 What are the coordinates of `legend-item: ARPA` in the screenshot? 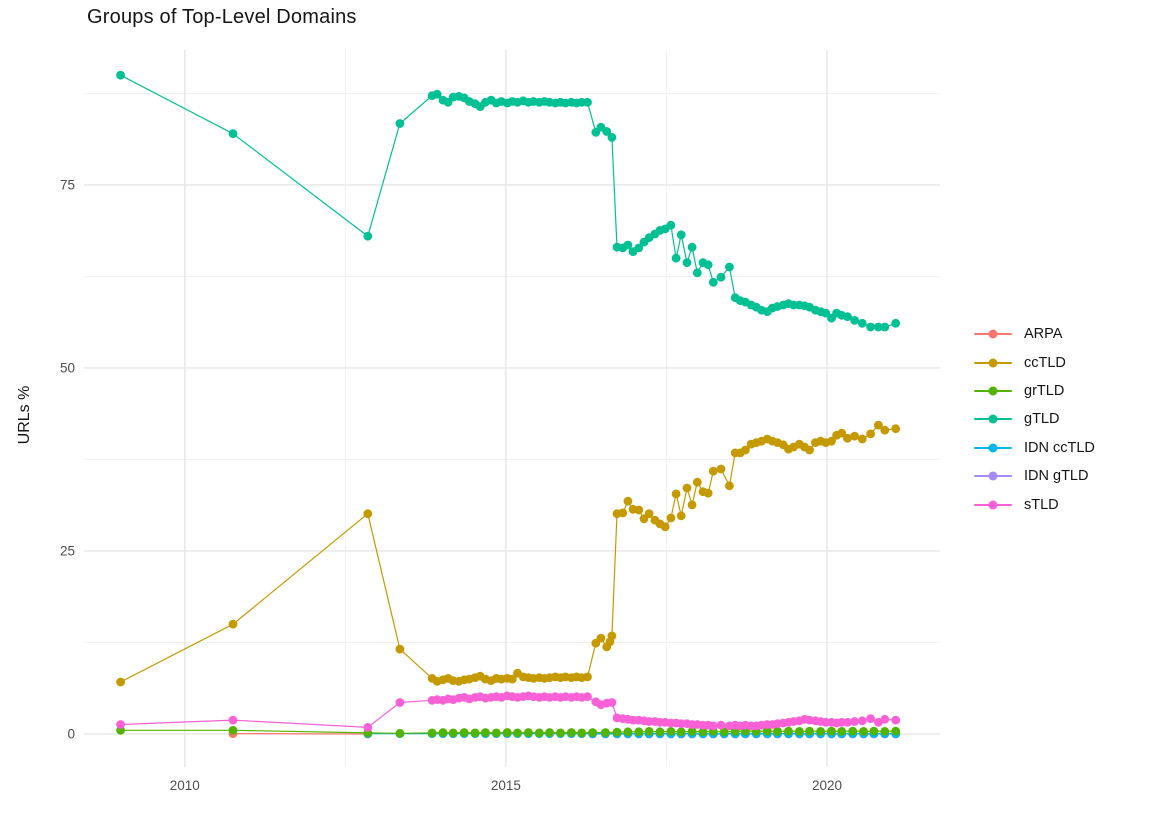 It's located at (1034, 334).